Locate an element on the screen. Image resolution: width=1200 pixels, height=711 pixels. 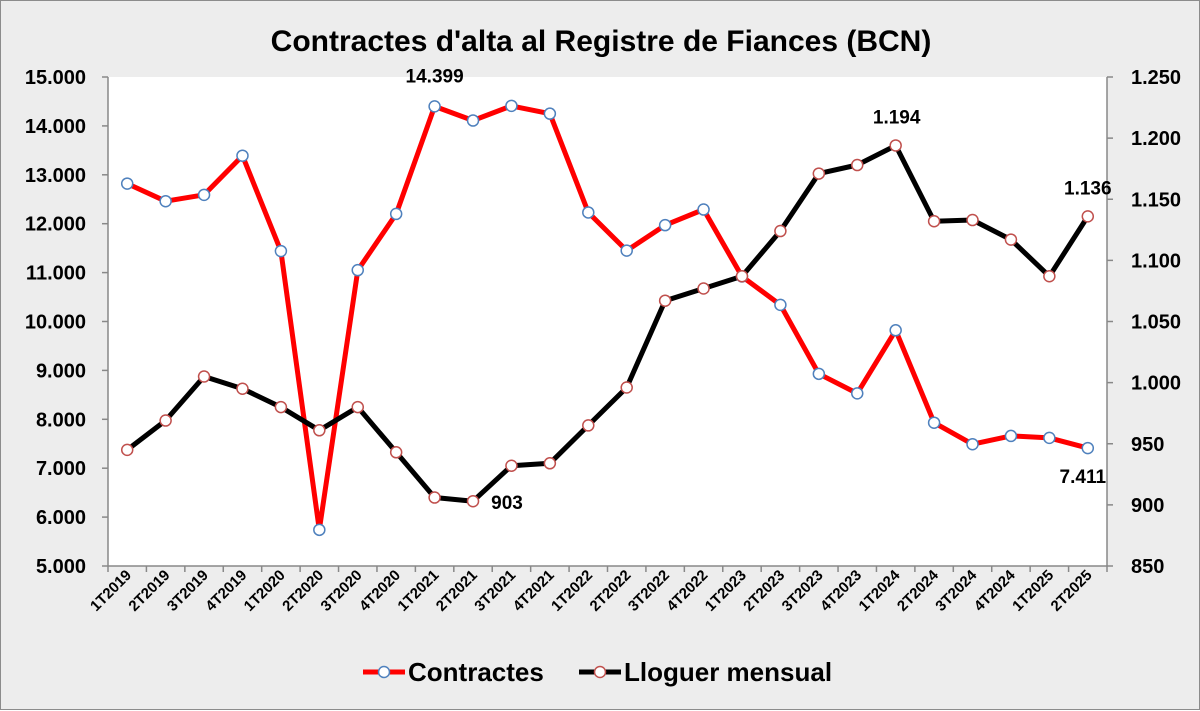
y-left-tick-label: 11.000 is located at coordinates (56, 274).